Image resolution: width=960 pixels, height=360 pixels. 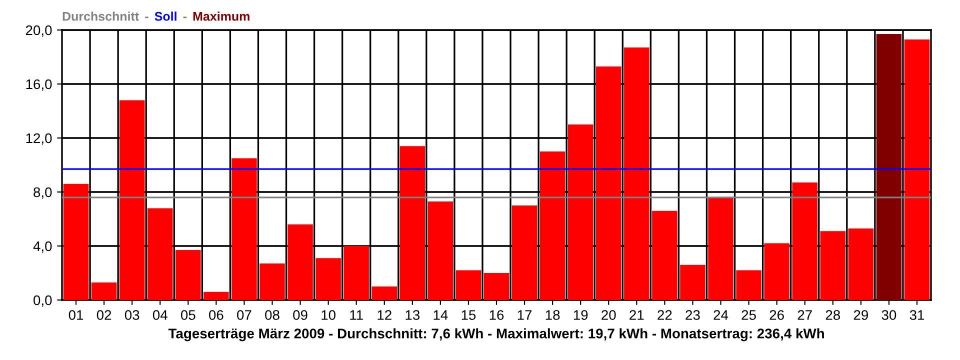 What do you see at coordinates (496, 335) in the screenshot?
I see `x-axis-title: Tageserträge März 2009 - Durchschnitt: 7,6 kWh - Maximalwert: 19,7 kWh - Monatsertrag: 236,4 kWh` at bounding box center [496, 335].